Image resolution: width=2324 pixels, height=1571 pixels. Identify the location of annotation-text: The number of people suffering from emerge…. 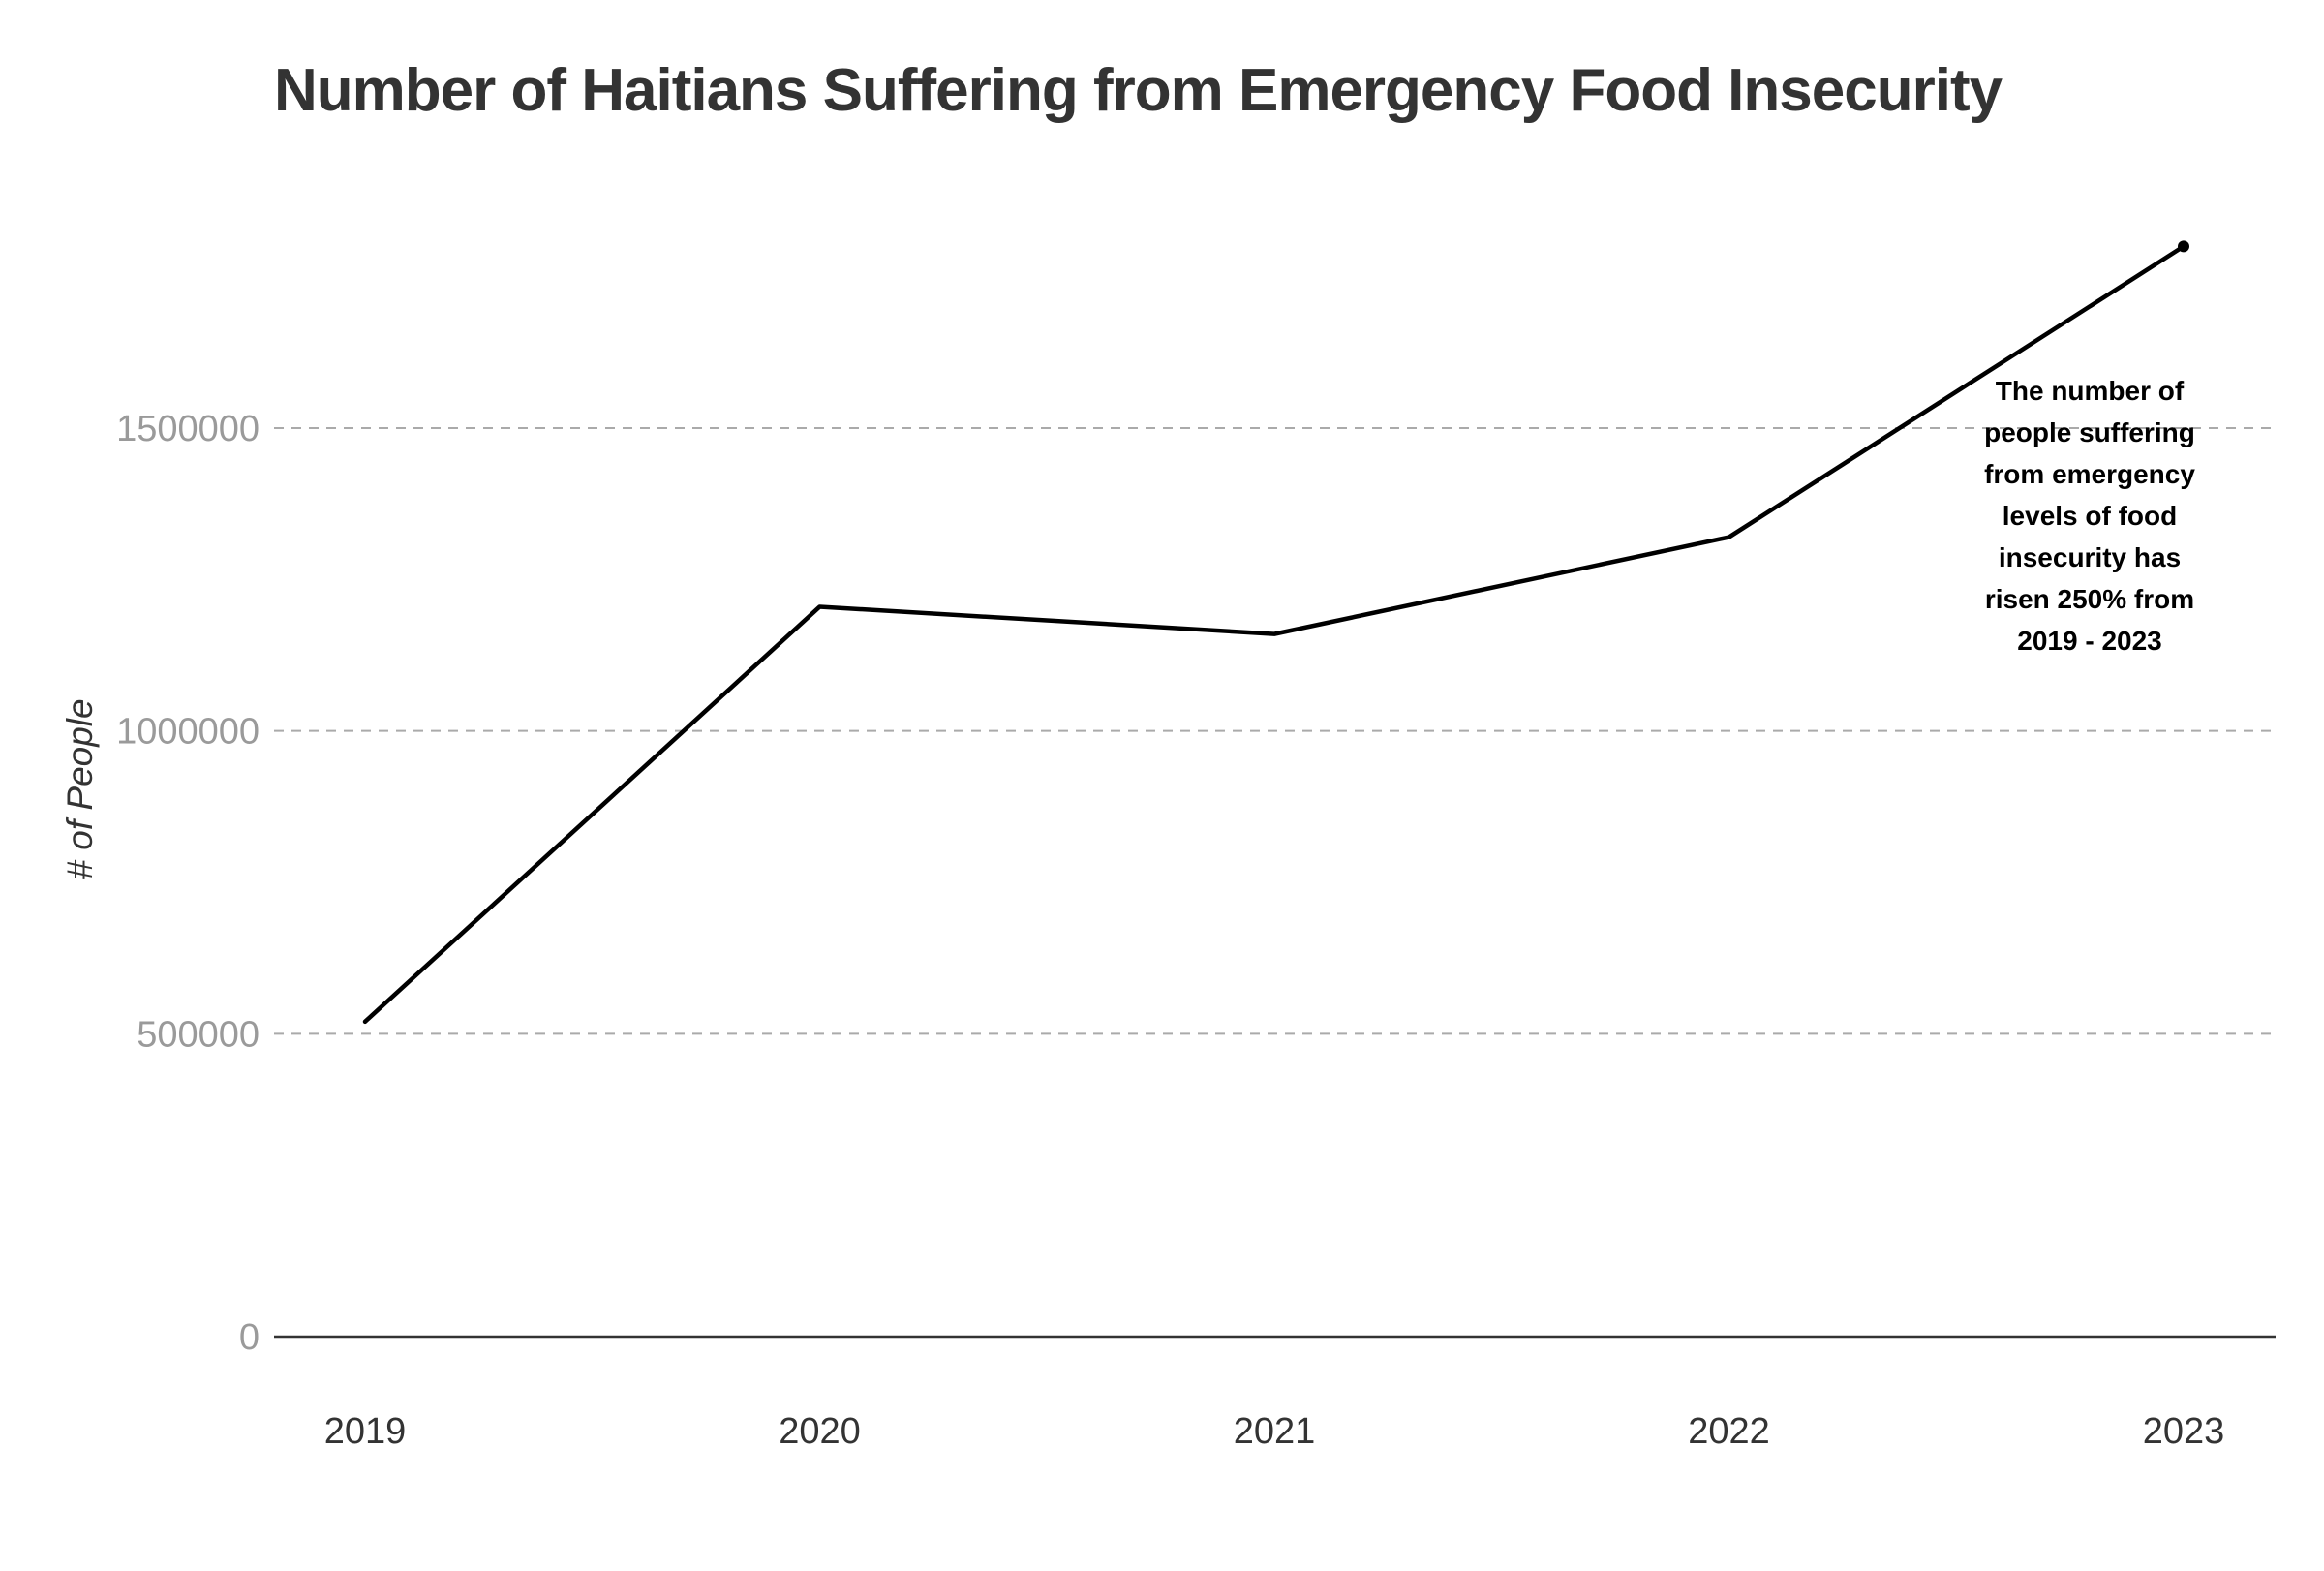
(2089, 516).